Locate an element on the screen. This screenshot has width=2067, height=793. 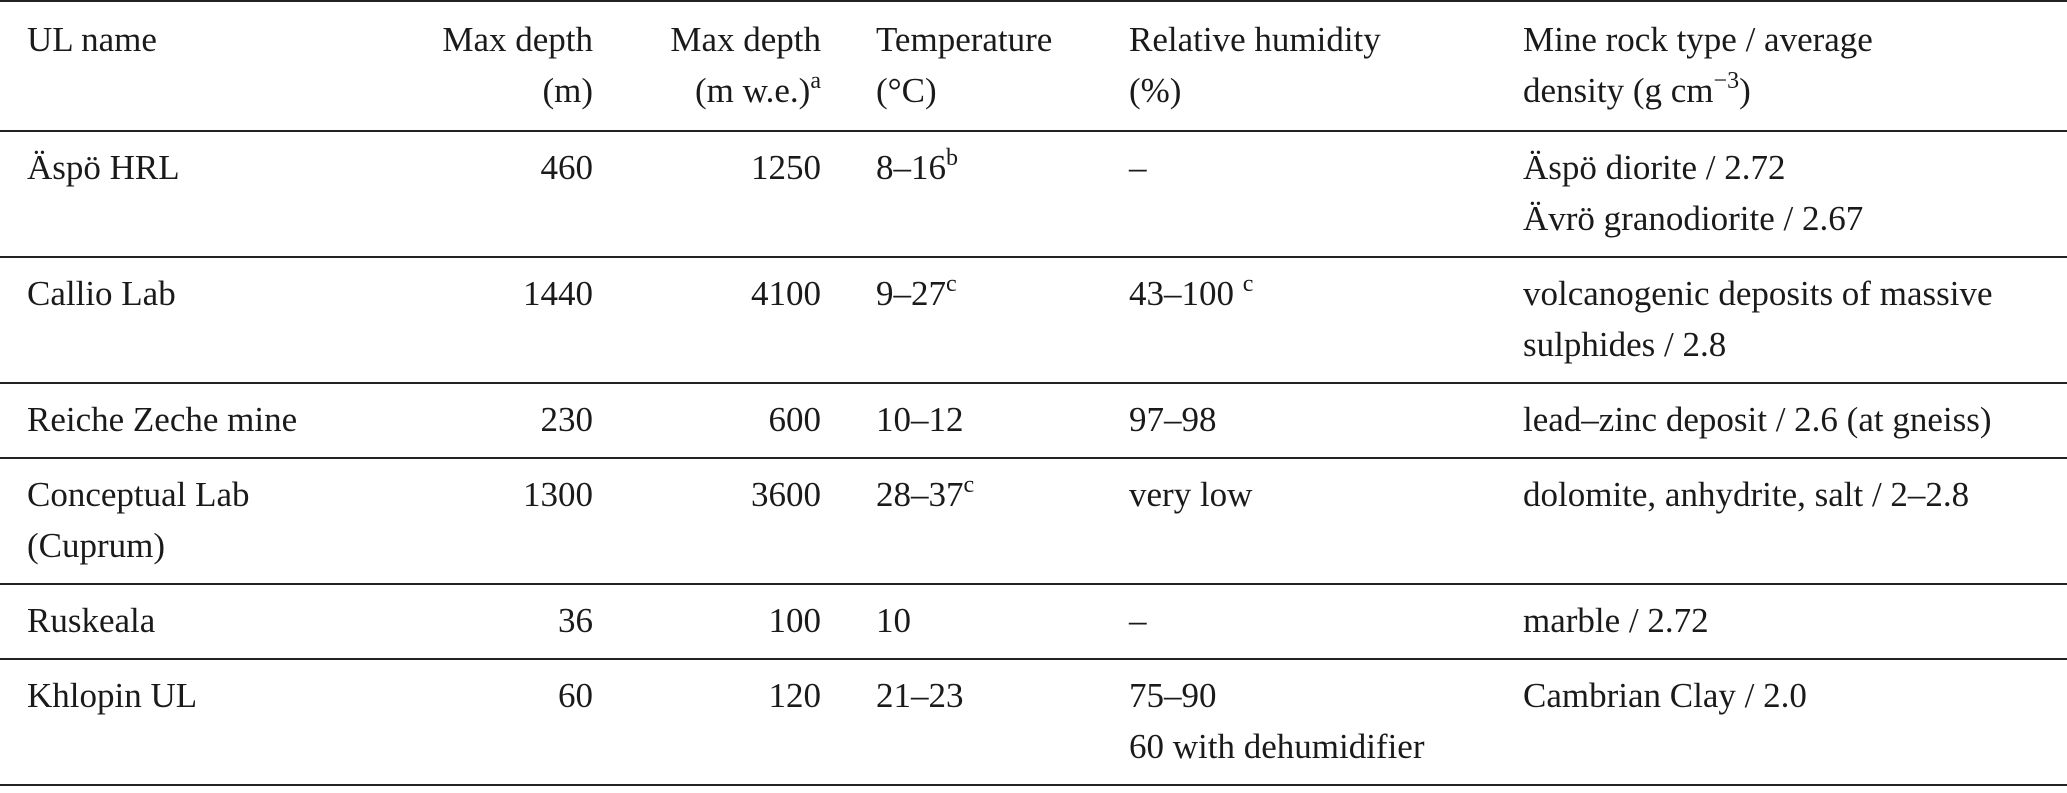
ul-name-line2: (Cuprum) is located at coordinates (96, 545).